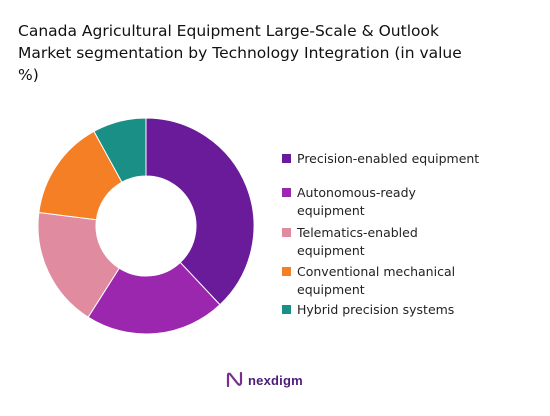  I want to click on donut-slice-hybrid-precision-systems, so click(120, 150).